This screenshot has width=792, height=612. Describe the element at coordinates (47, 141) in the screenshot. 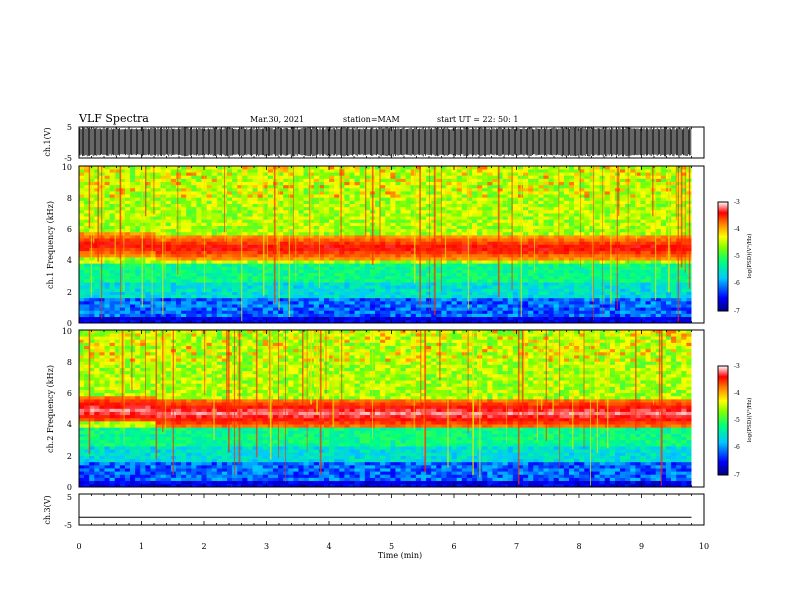

I see `waveform-ch1-ylabel: ch.1(V)` at that location.